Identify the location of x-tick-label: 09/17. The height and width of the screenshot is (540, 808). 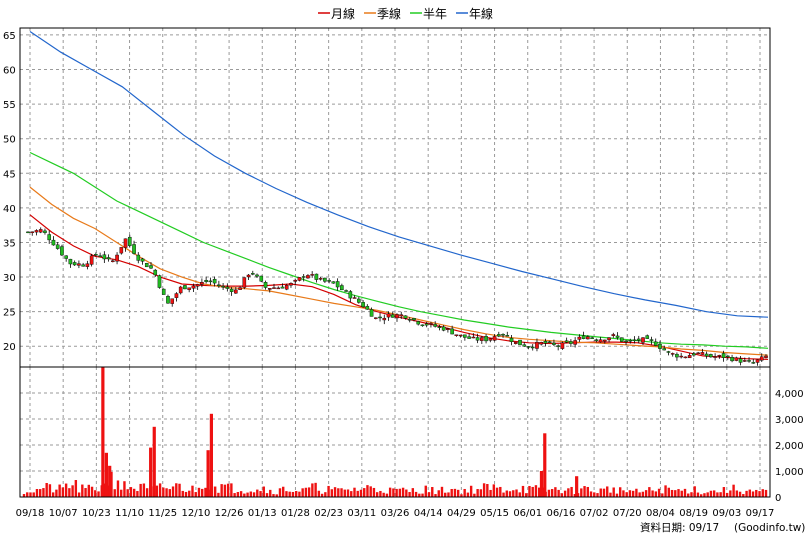
(760, 513).